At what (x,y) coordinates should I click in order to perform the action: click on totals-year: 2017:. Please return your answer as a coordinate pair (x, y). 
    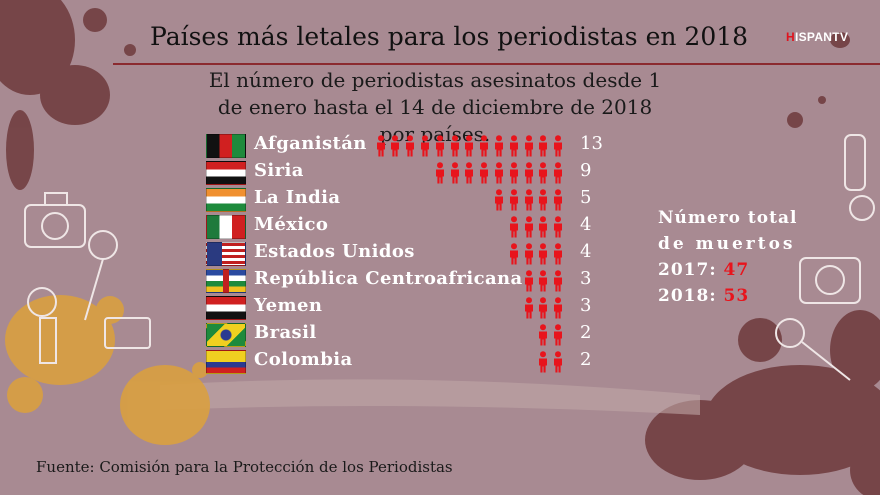
    Looking at the image, I should click on (687, 270).